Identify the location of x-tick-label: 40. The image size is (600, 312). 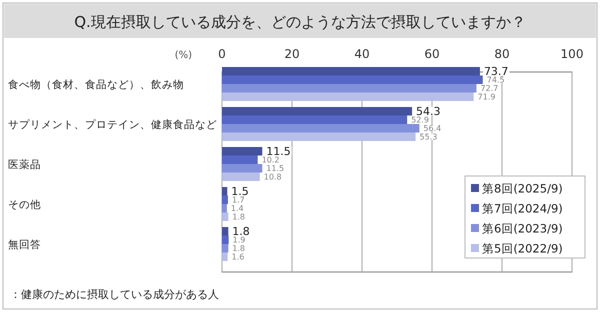
(362, 54).